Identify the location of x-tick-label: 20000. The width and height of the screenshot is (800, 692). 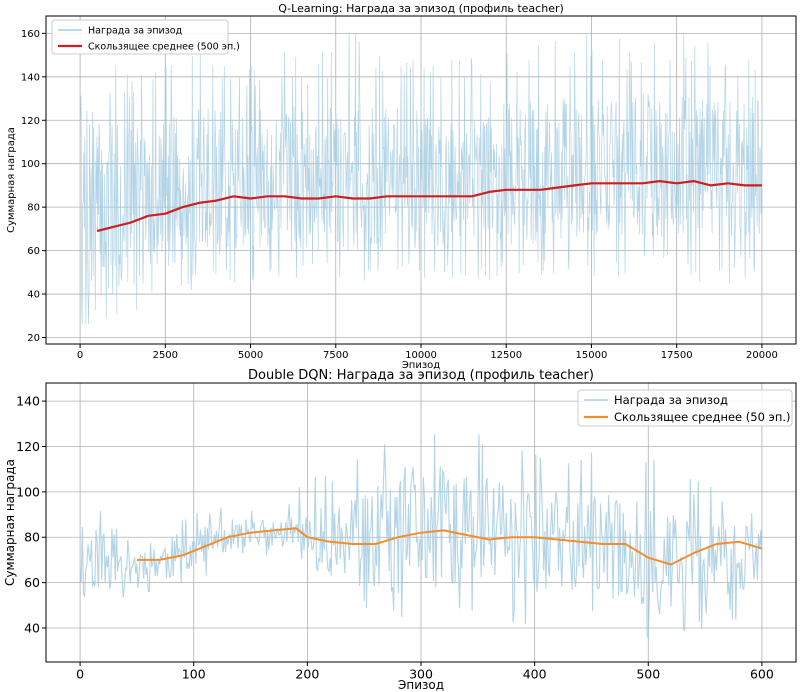
(762, 355).